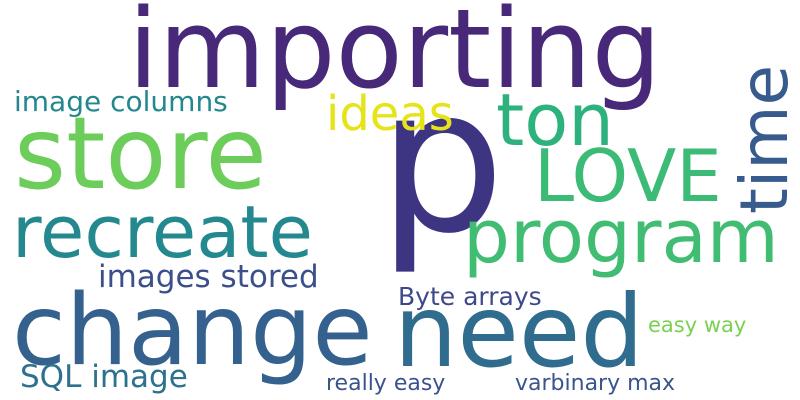 The image size is (800, 400). I want to click on word-image-columns: image columns, so click(121, 101).